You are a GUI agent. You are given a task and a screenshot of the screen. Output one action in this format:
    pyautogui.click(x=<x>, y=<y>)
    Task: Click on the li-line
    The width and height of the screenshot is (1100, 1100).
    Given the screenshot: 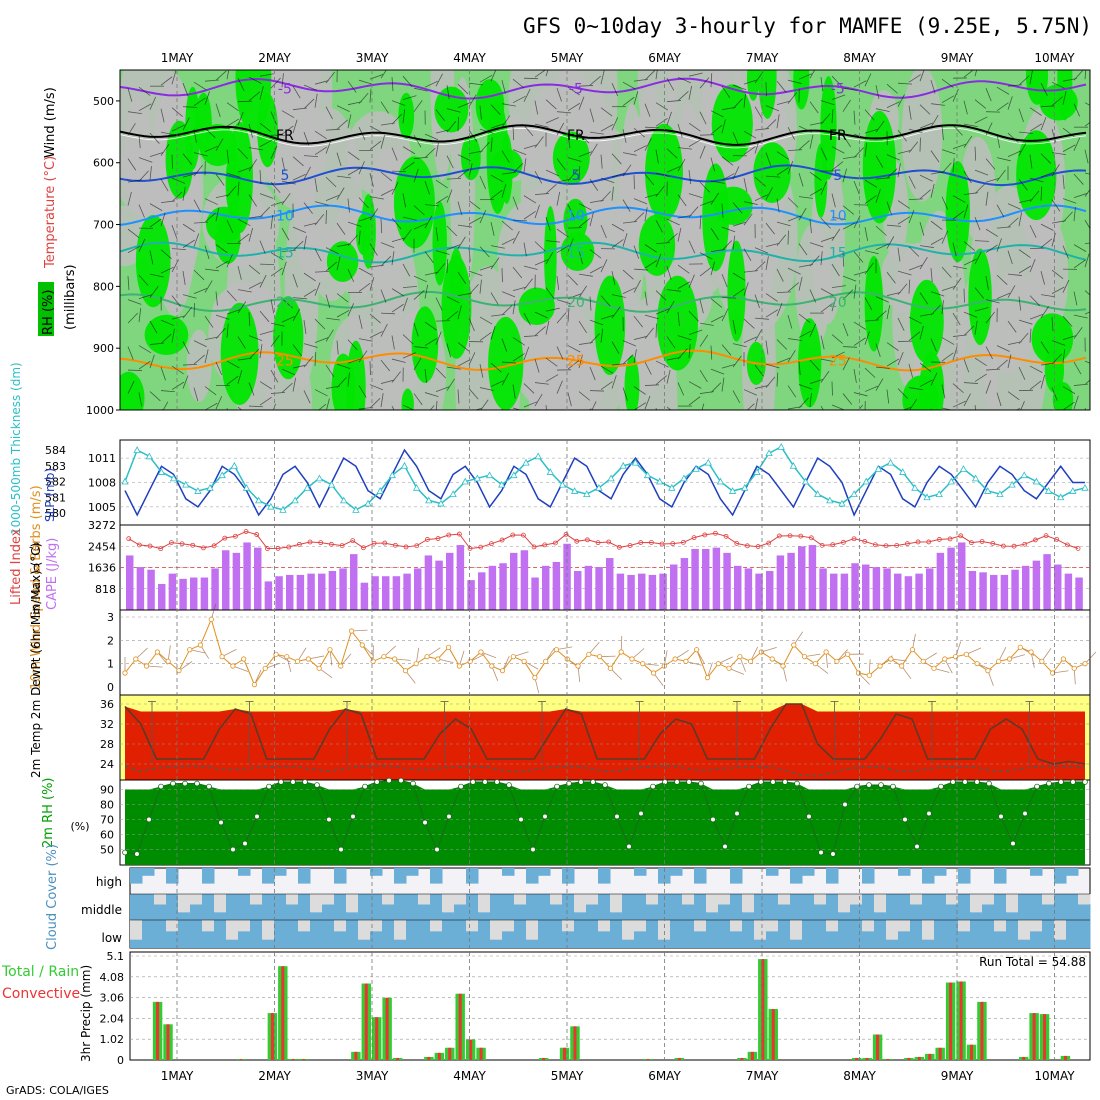 What is the action you would take?
    pyautogui.click(x=603, y=540)
    